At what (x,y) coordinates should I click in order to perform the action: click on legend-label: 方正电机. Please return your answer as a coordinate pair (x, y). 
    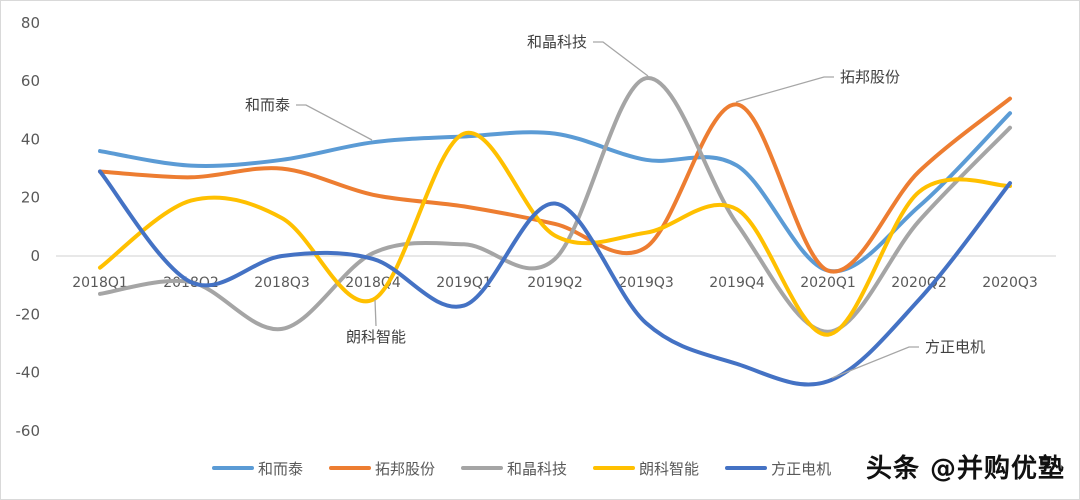
    Looking at the image, I should click on (801, 468).